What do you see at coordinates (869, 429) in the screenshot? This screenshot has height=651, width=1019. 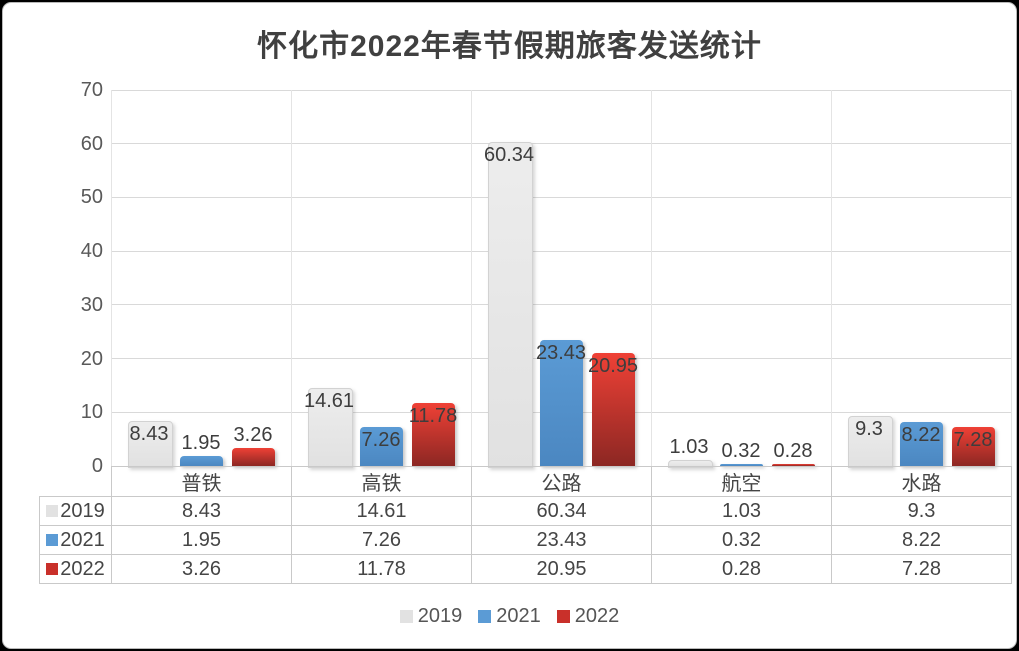 I see `bar-label-2019-水路: 9.3` at bounding box center [869, 429].